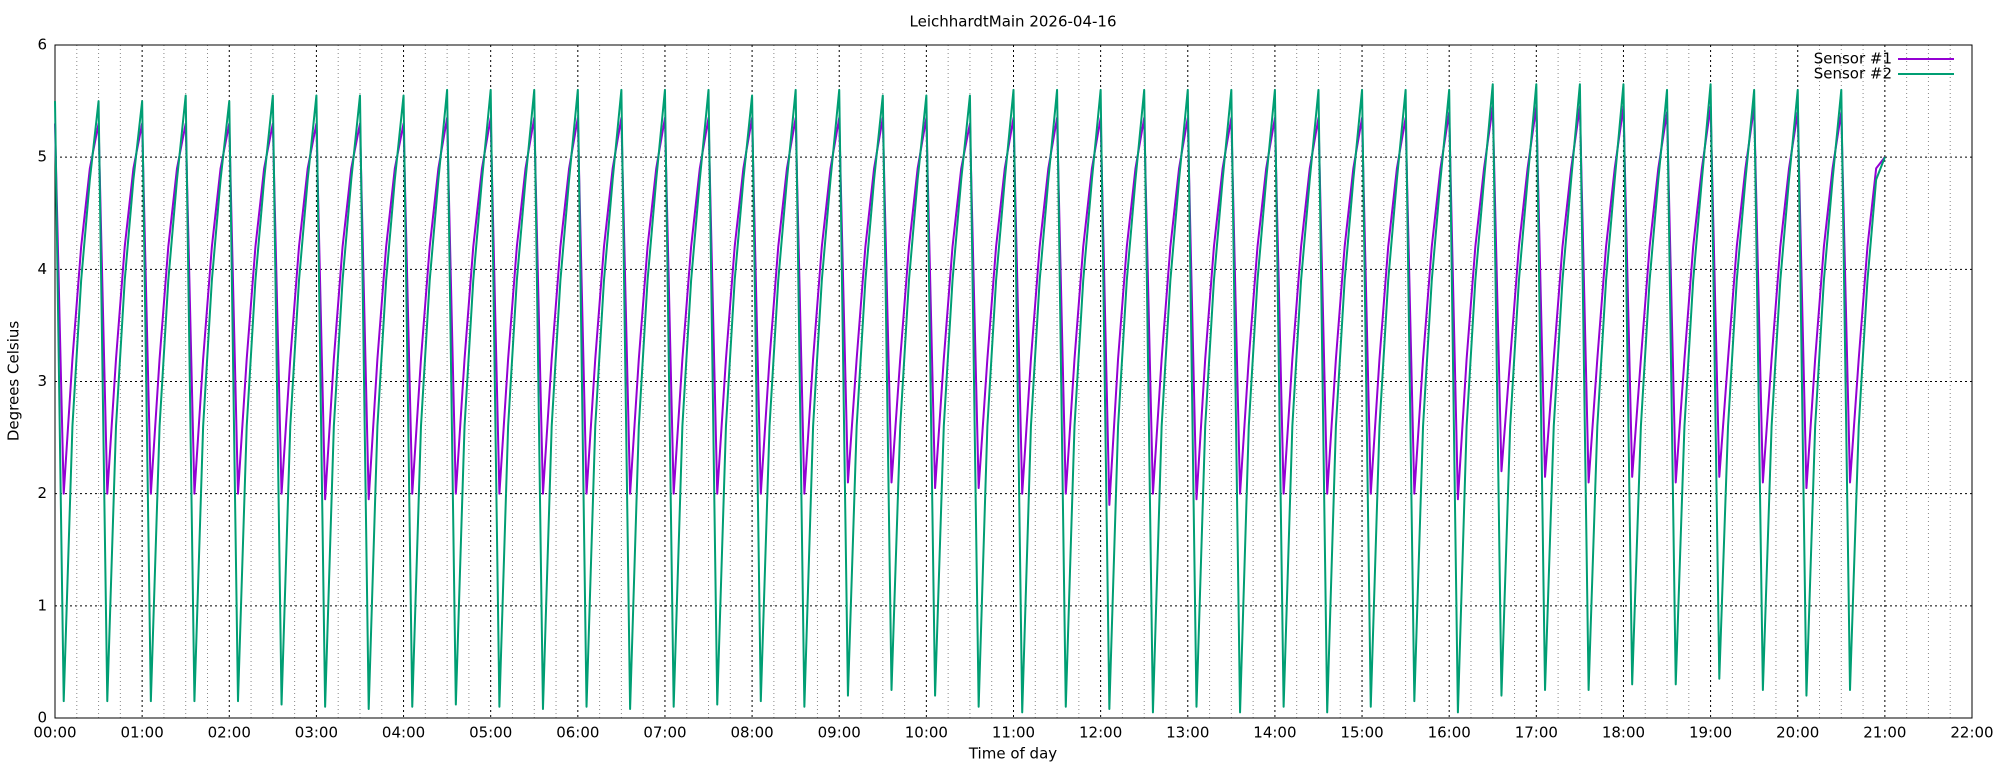  I want to click on x-axis-label: Time of day, so click(1012, 754).